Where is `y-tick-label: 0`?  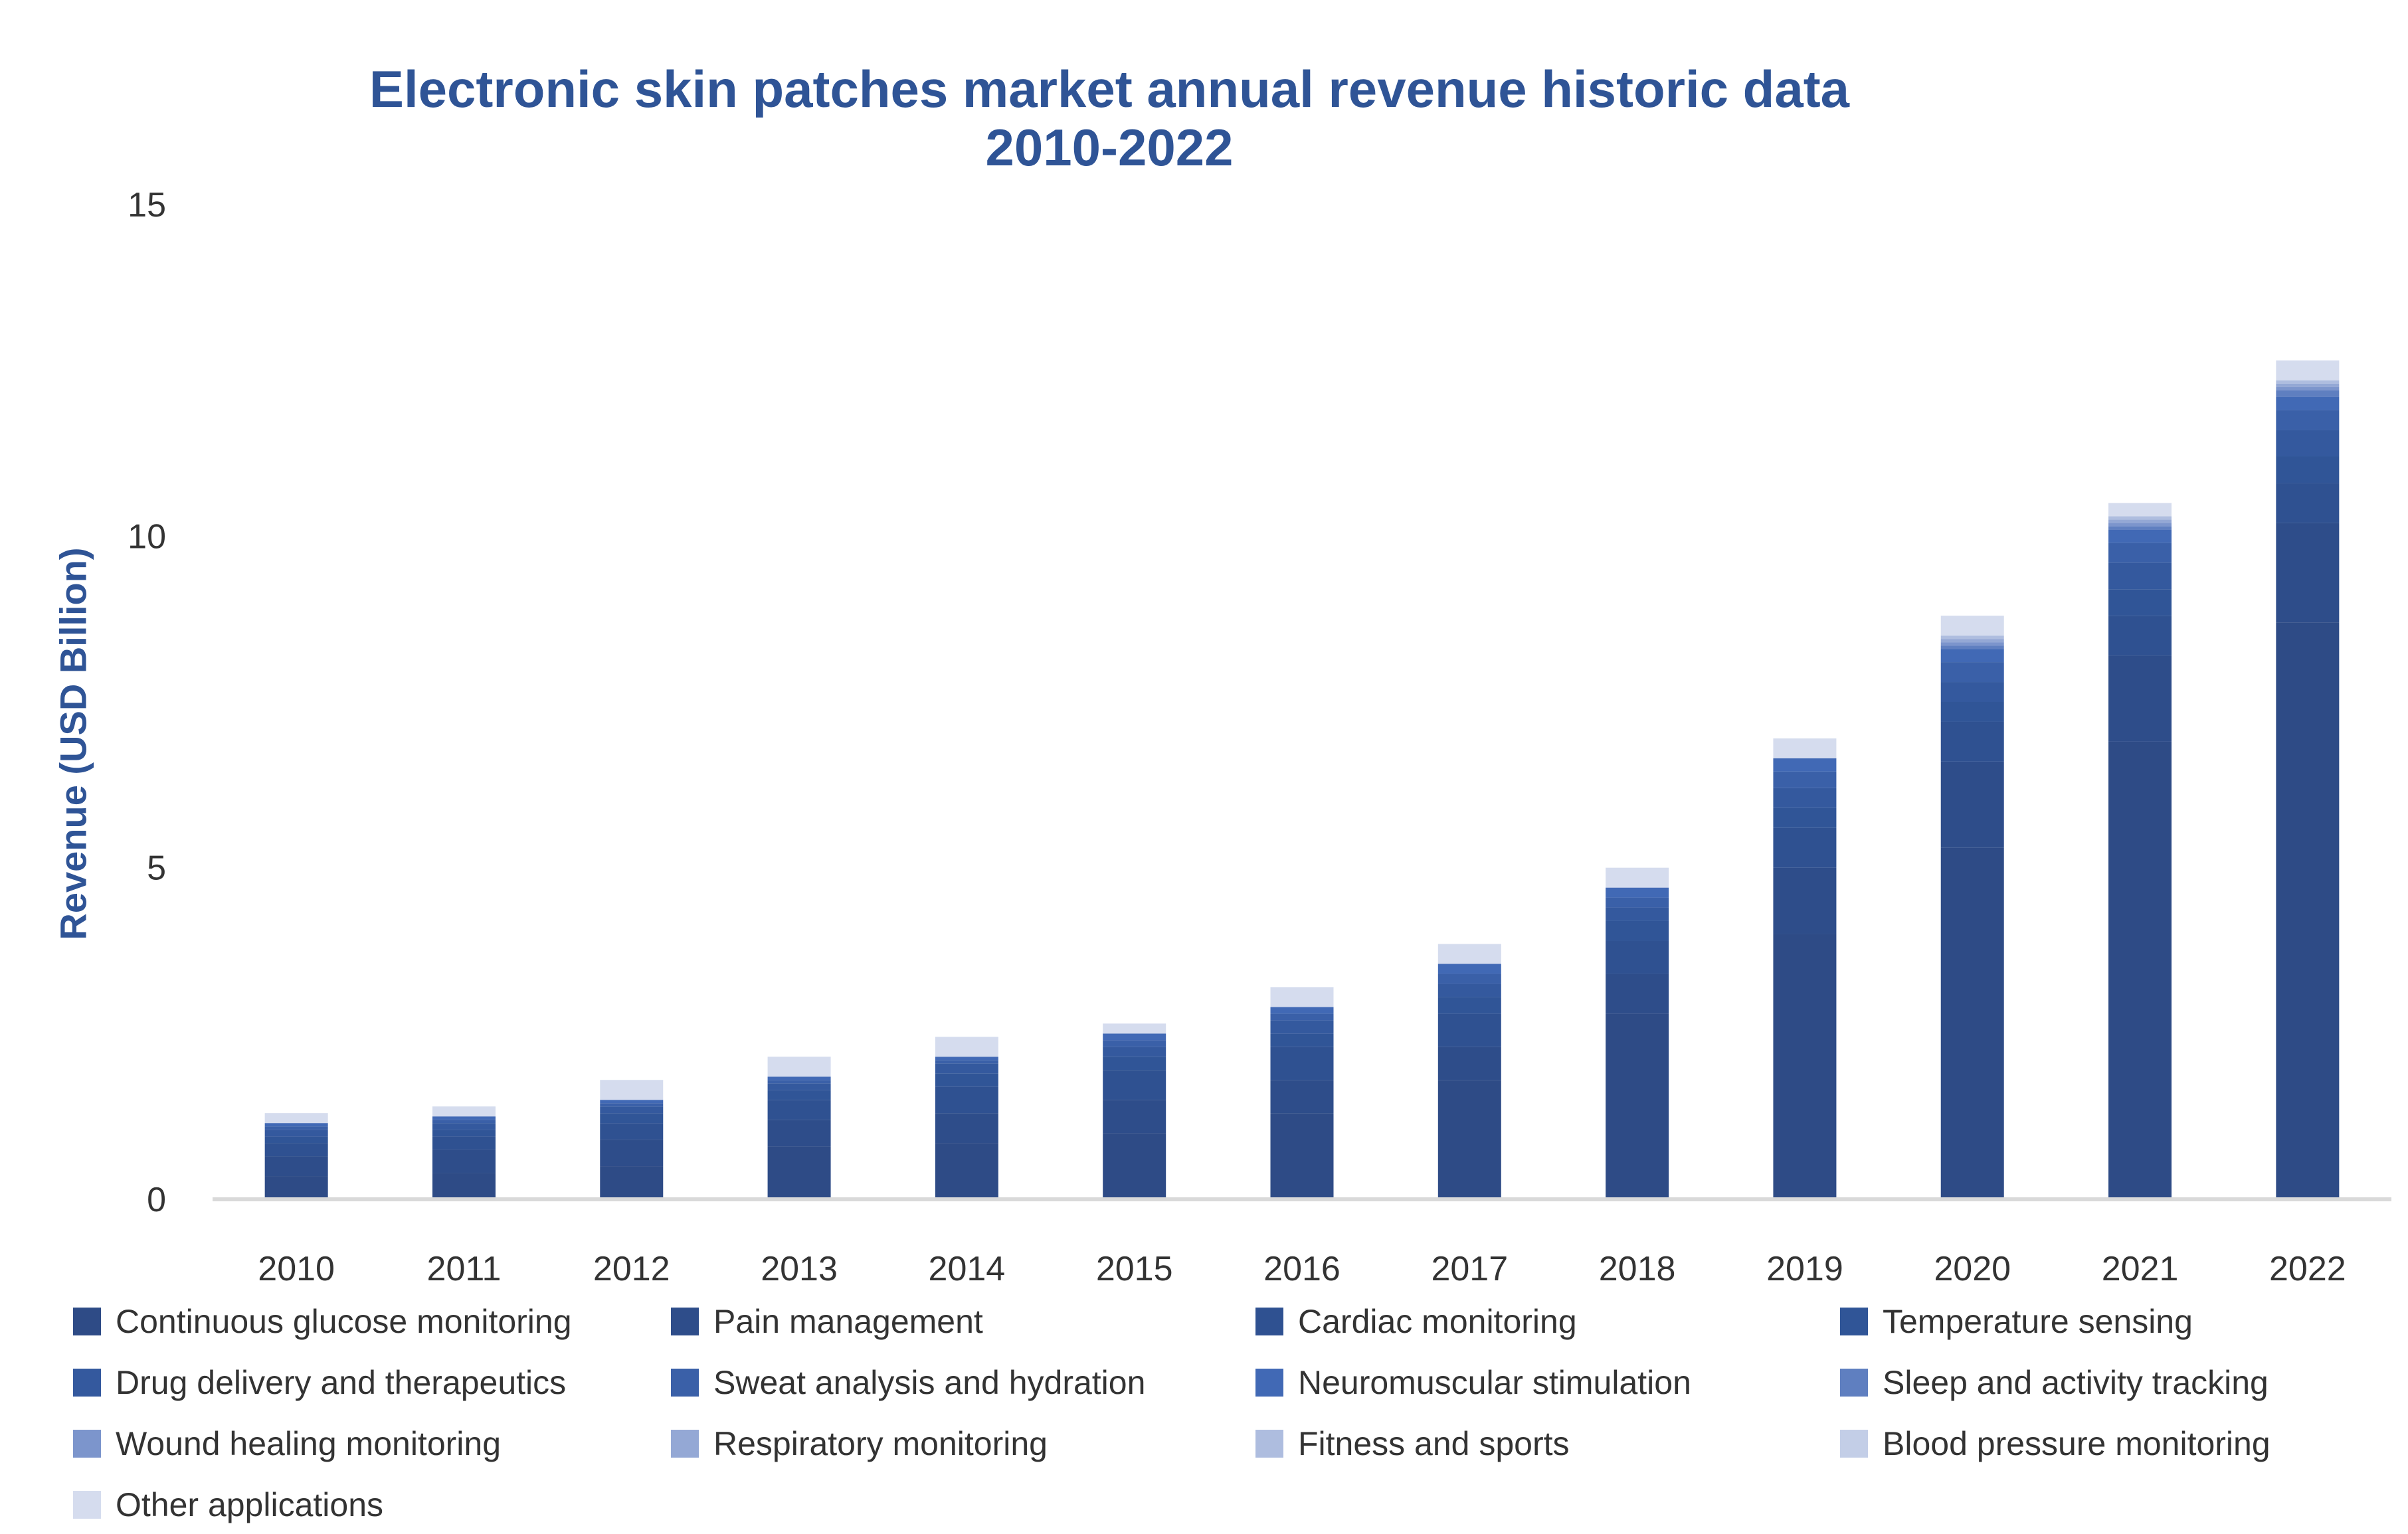
y-tick-label: 0 is located at coordinates (156, 1200).